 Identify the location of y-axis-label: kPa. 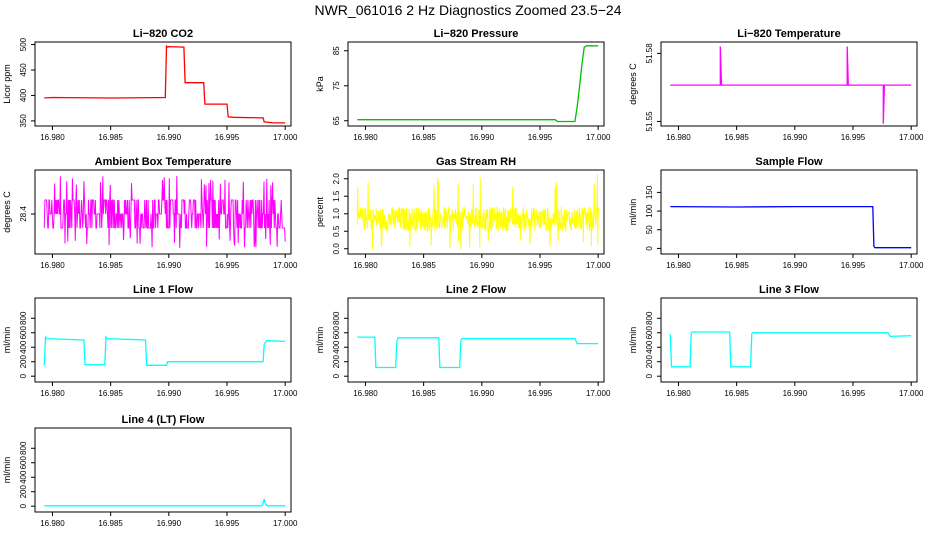
(320, 84).